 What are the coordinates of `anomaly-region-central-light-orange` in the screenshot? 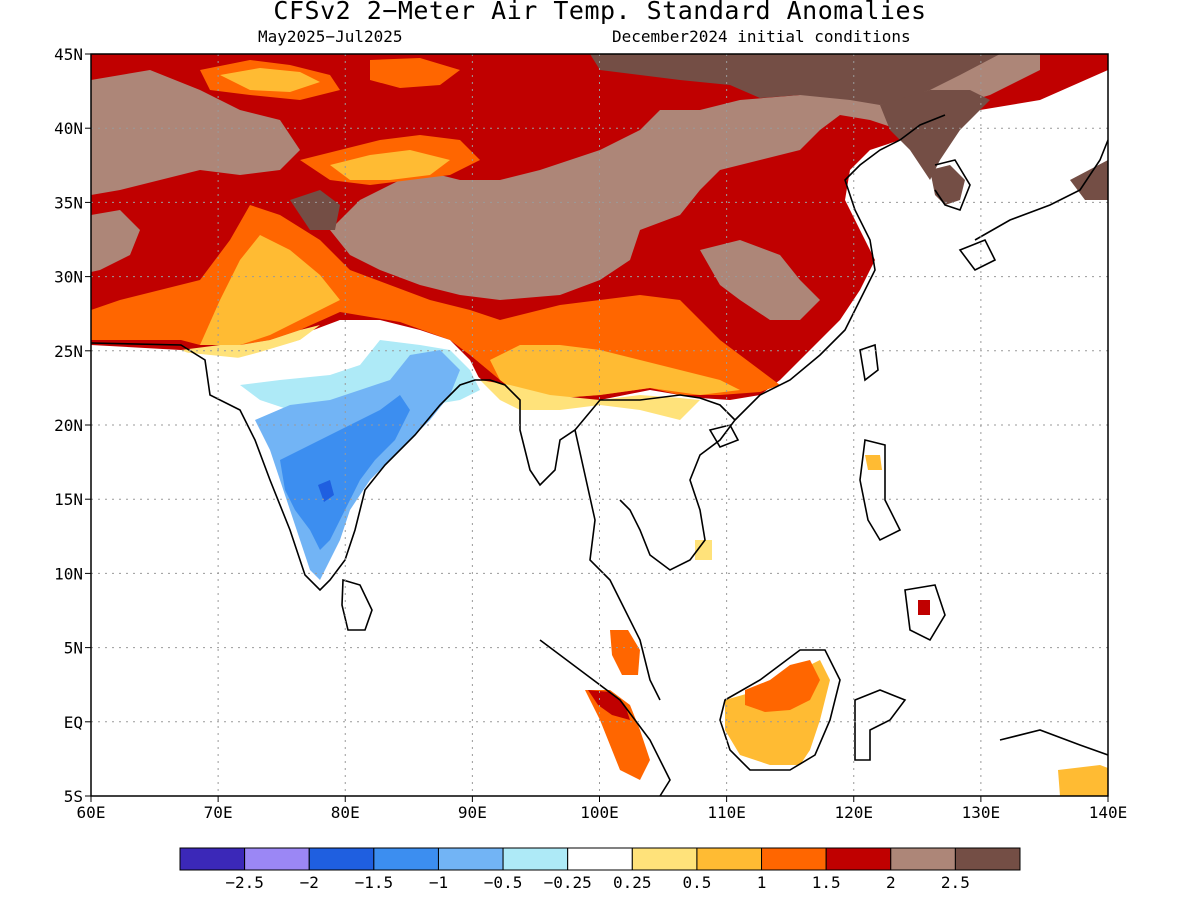 It's located at (390, 165).